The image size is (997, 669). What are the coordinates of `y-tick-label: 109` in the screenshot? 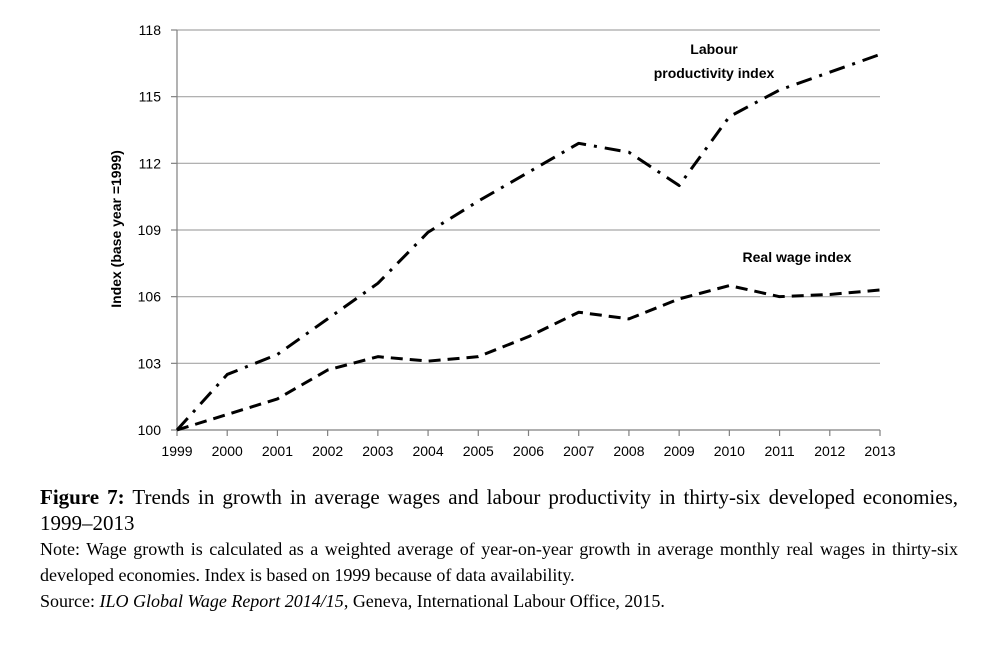 It's located at (150, 230).